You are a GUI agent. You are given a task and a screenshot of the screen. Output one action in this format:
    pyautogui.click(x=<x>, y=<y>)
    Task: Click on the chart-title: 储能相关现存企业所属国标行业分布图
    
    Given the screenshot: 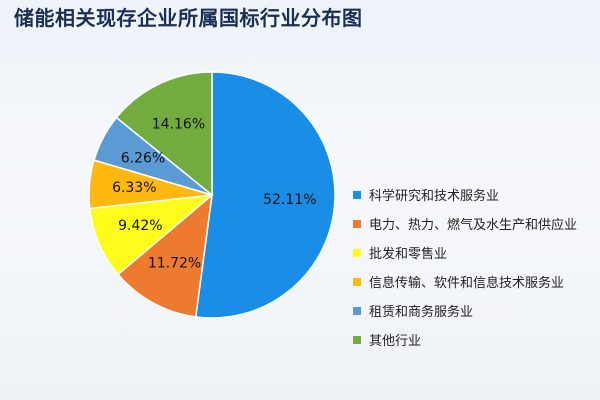 What is the action you would take?
    pyautogui.click(x=188, y=18)
    